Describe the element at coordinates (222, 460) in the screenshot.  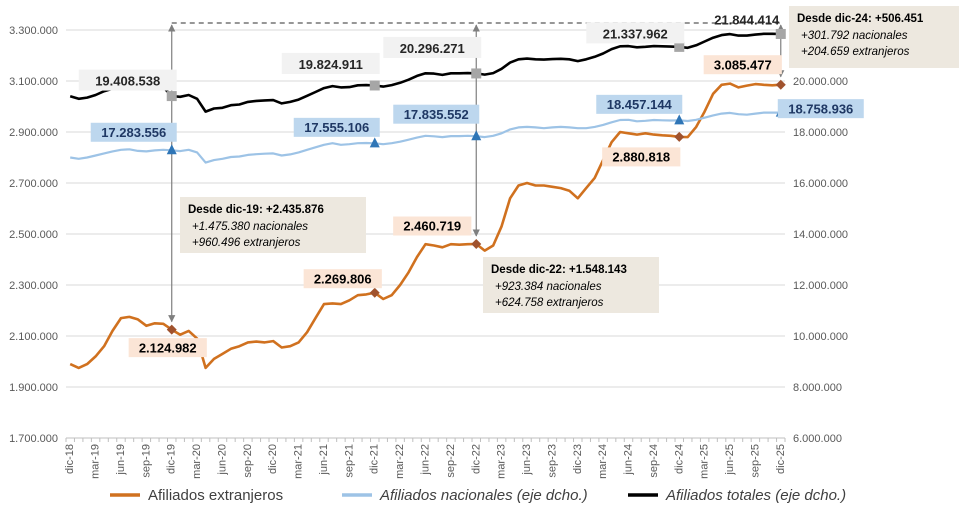
I see `x-tick-label: jun-20` at that location.